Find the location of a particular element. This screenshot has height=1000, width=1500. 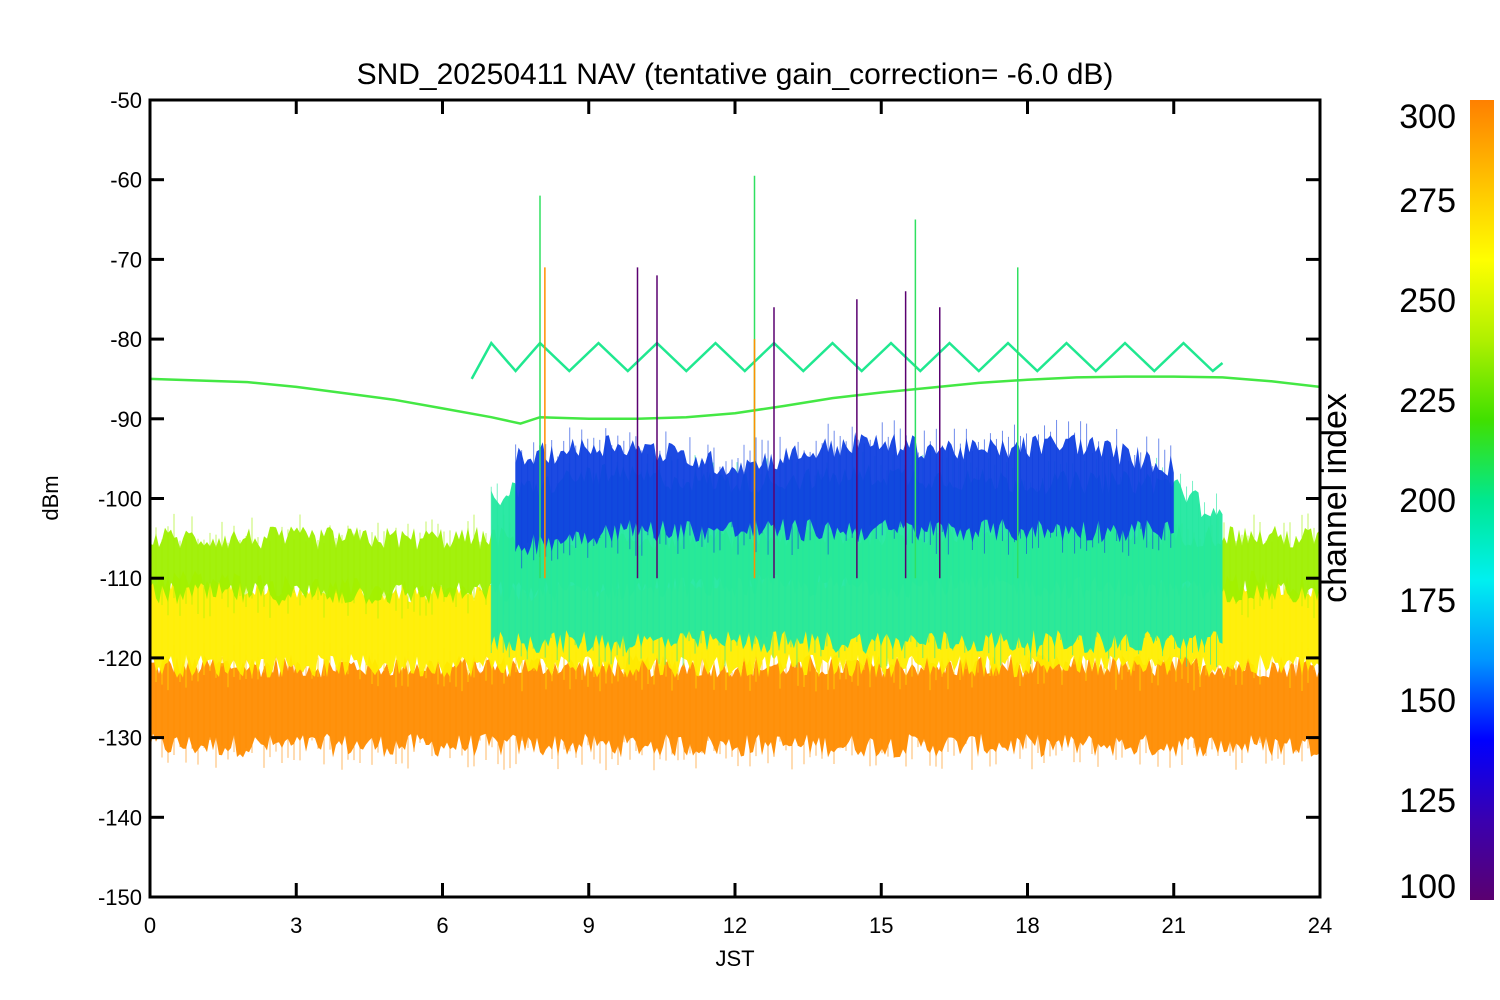

y-tick-label: -110 is located at coordinates (121, 578).